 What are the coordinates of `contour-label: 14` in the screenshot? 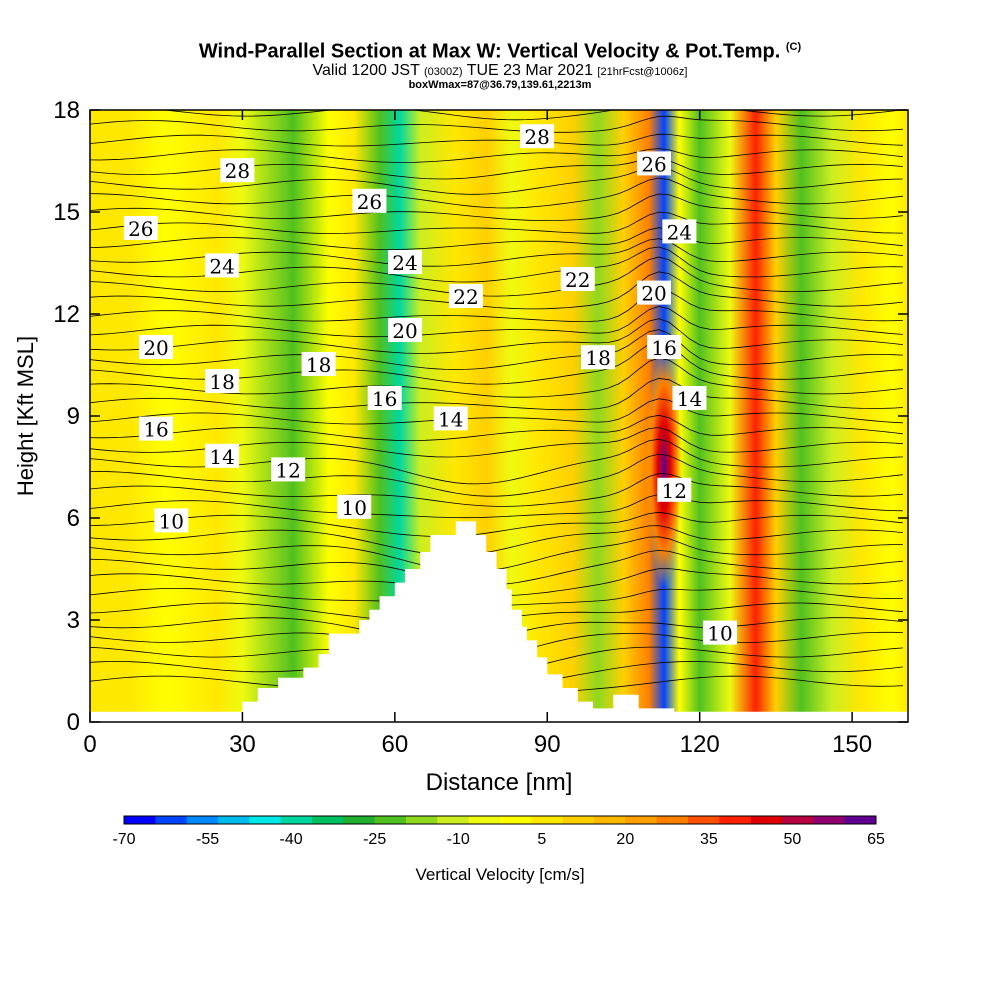 It's located at (689, 398).